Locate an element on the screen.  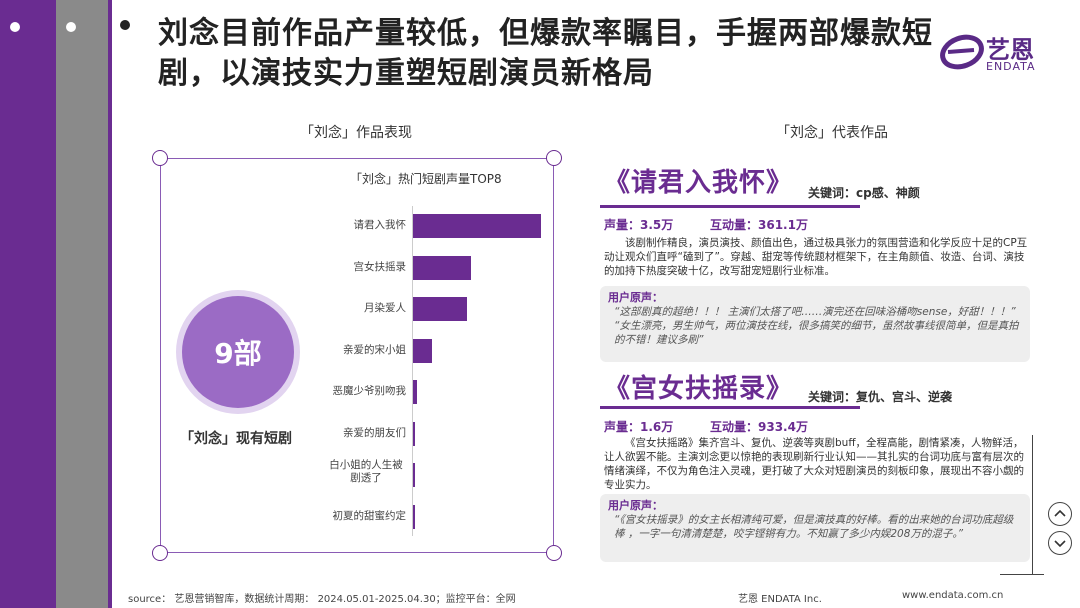
right-section-title: 「刘念」代表作品 is located at coordinates (832, 133).